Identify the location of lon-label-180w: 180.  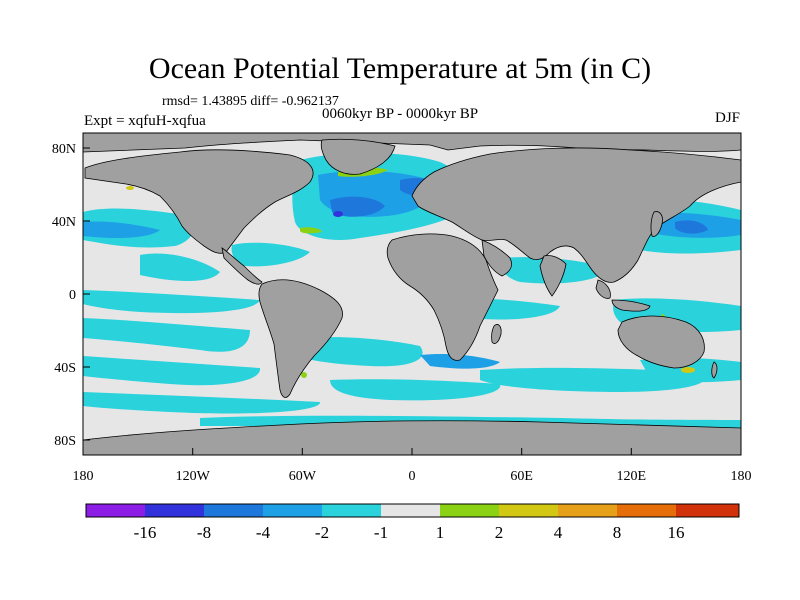
(83, 476).